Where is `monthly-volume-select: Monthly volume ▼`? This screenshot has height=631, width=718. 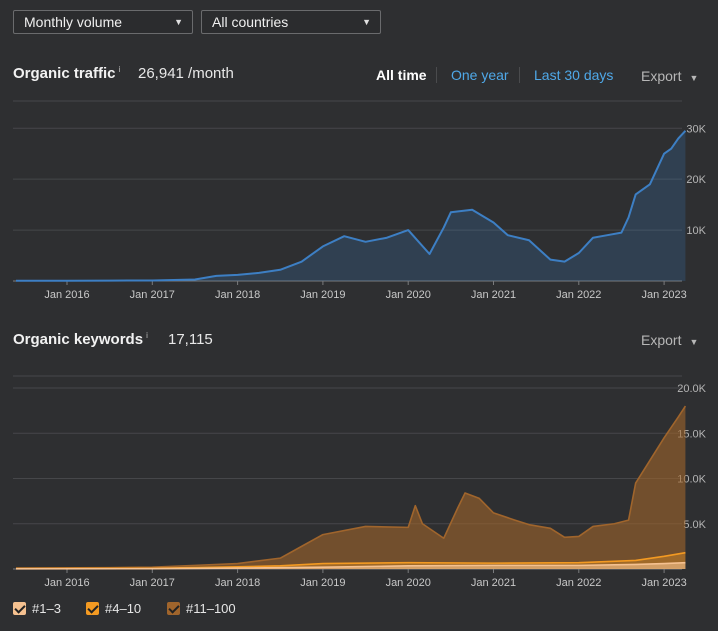 monthly-volume-select: Monthly volume ▼ is located at coordinates (103, 22).